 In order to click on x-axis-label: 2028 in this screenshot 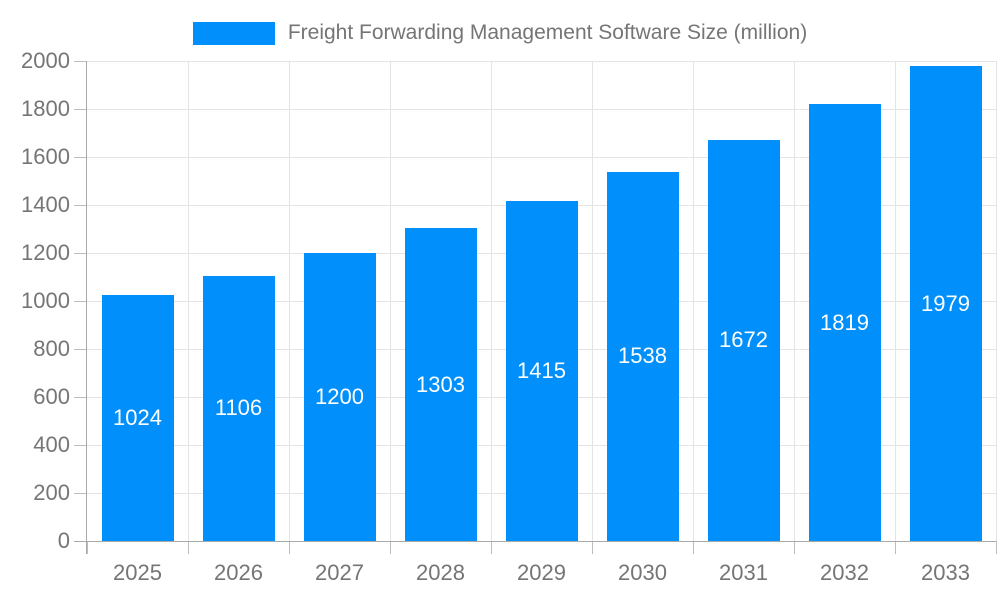, I will do `click(440, 572)`.